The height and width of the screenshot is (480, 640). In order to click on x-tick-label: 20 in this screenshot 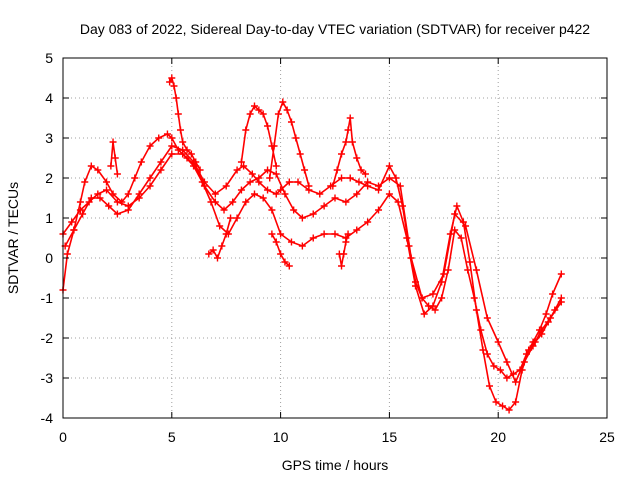, I will do `click(498, 437)`.